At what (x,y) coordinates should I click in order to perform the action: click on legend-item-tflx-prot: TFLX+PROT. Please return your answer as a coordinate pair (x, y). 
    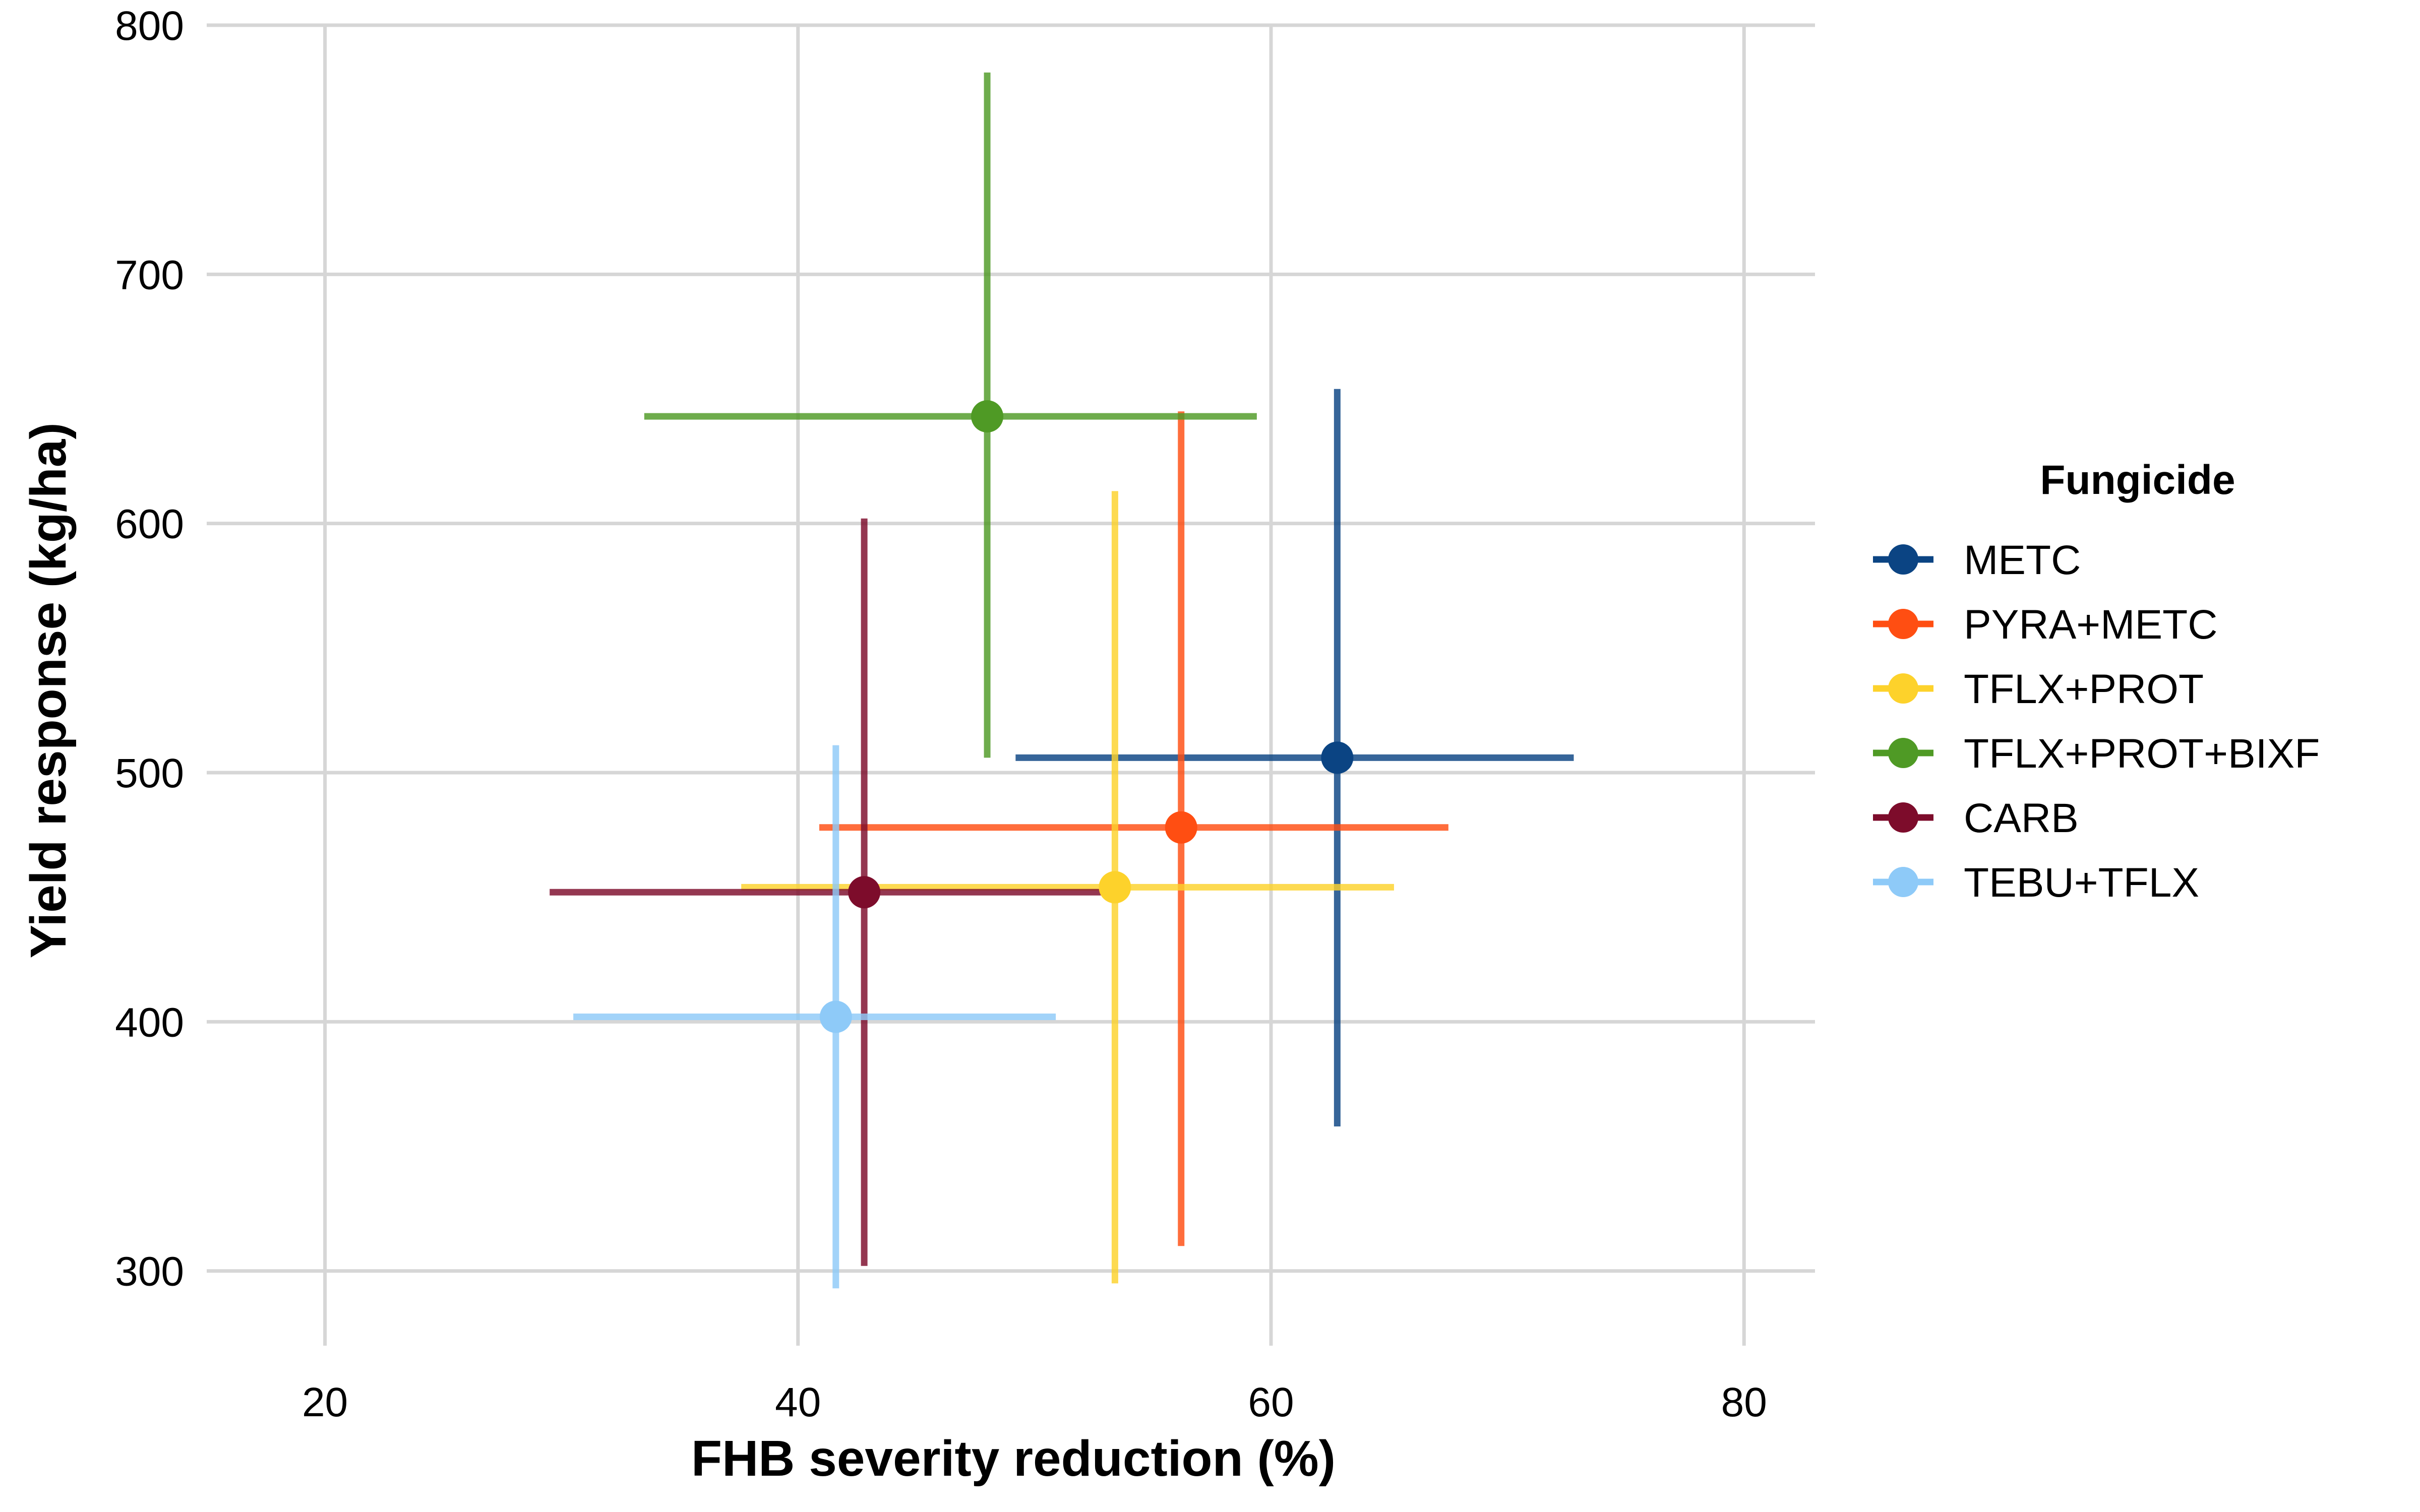
    Looking at the image, I should click on (2038, 689).